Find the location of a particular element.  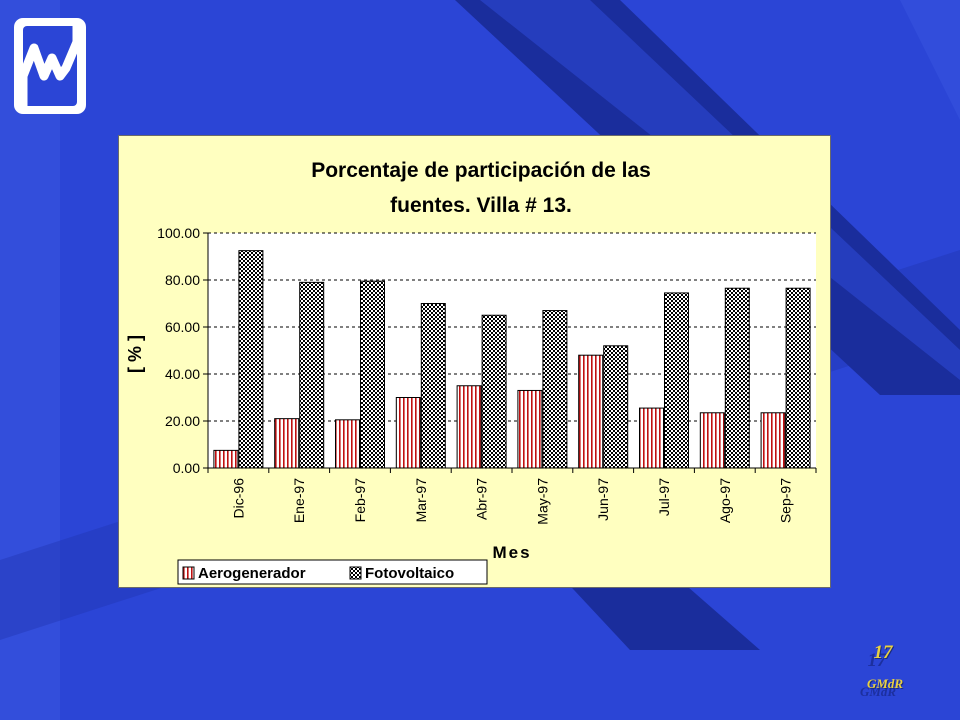

y-tick-label: 60.00 is located at coordinates (182, 327).